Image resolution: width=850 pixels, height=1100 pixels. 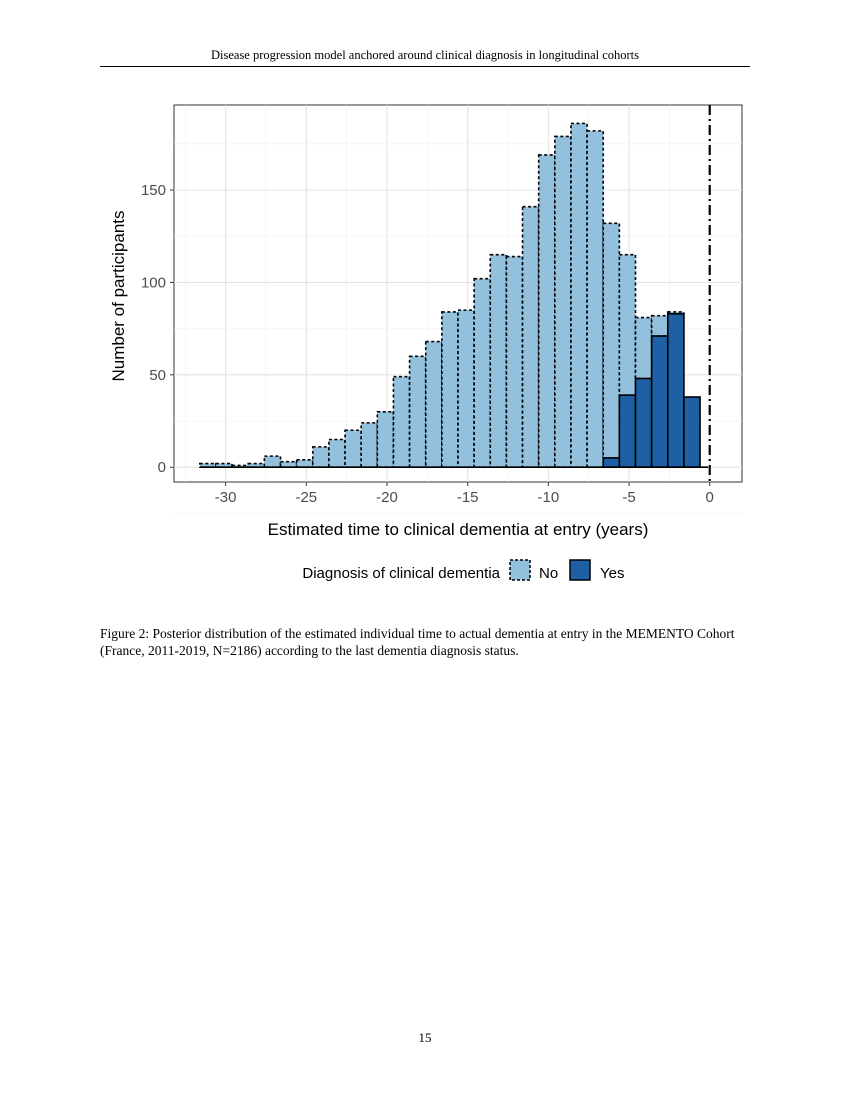 What do you see at coordinates (468, 497) in the screenshot?
I see `x-tick-label: -15` at bounding box center [468, 497].